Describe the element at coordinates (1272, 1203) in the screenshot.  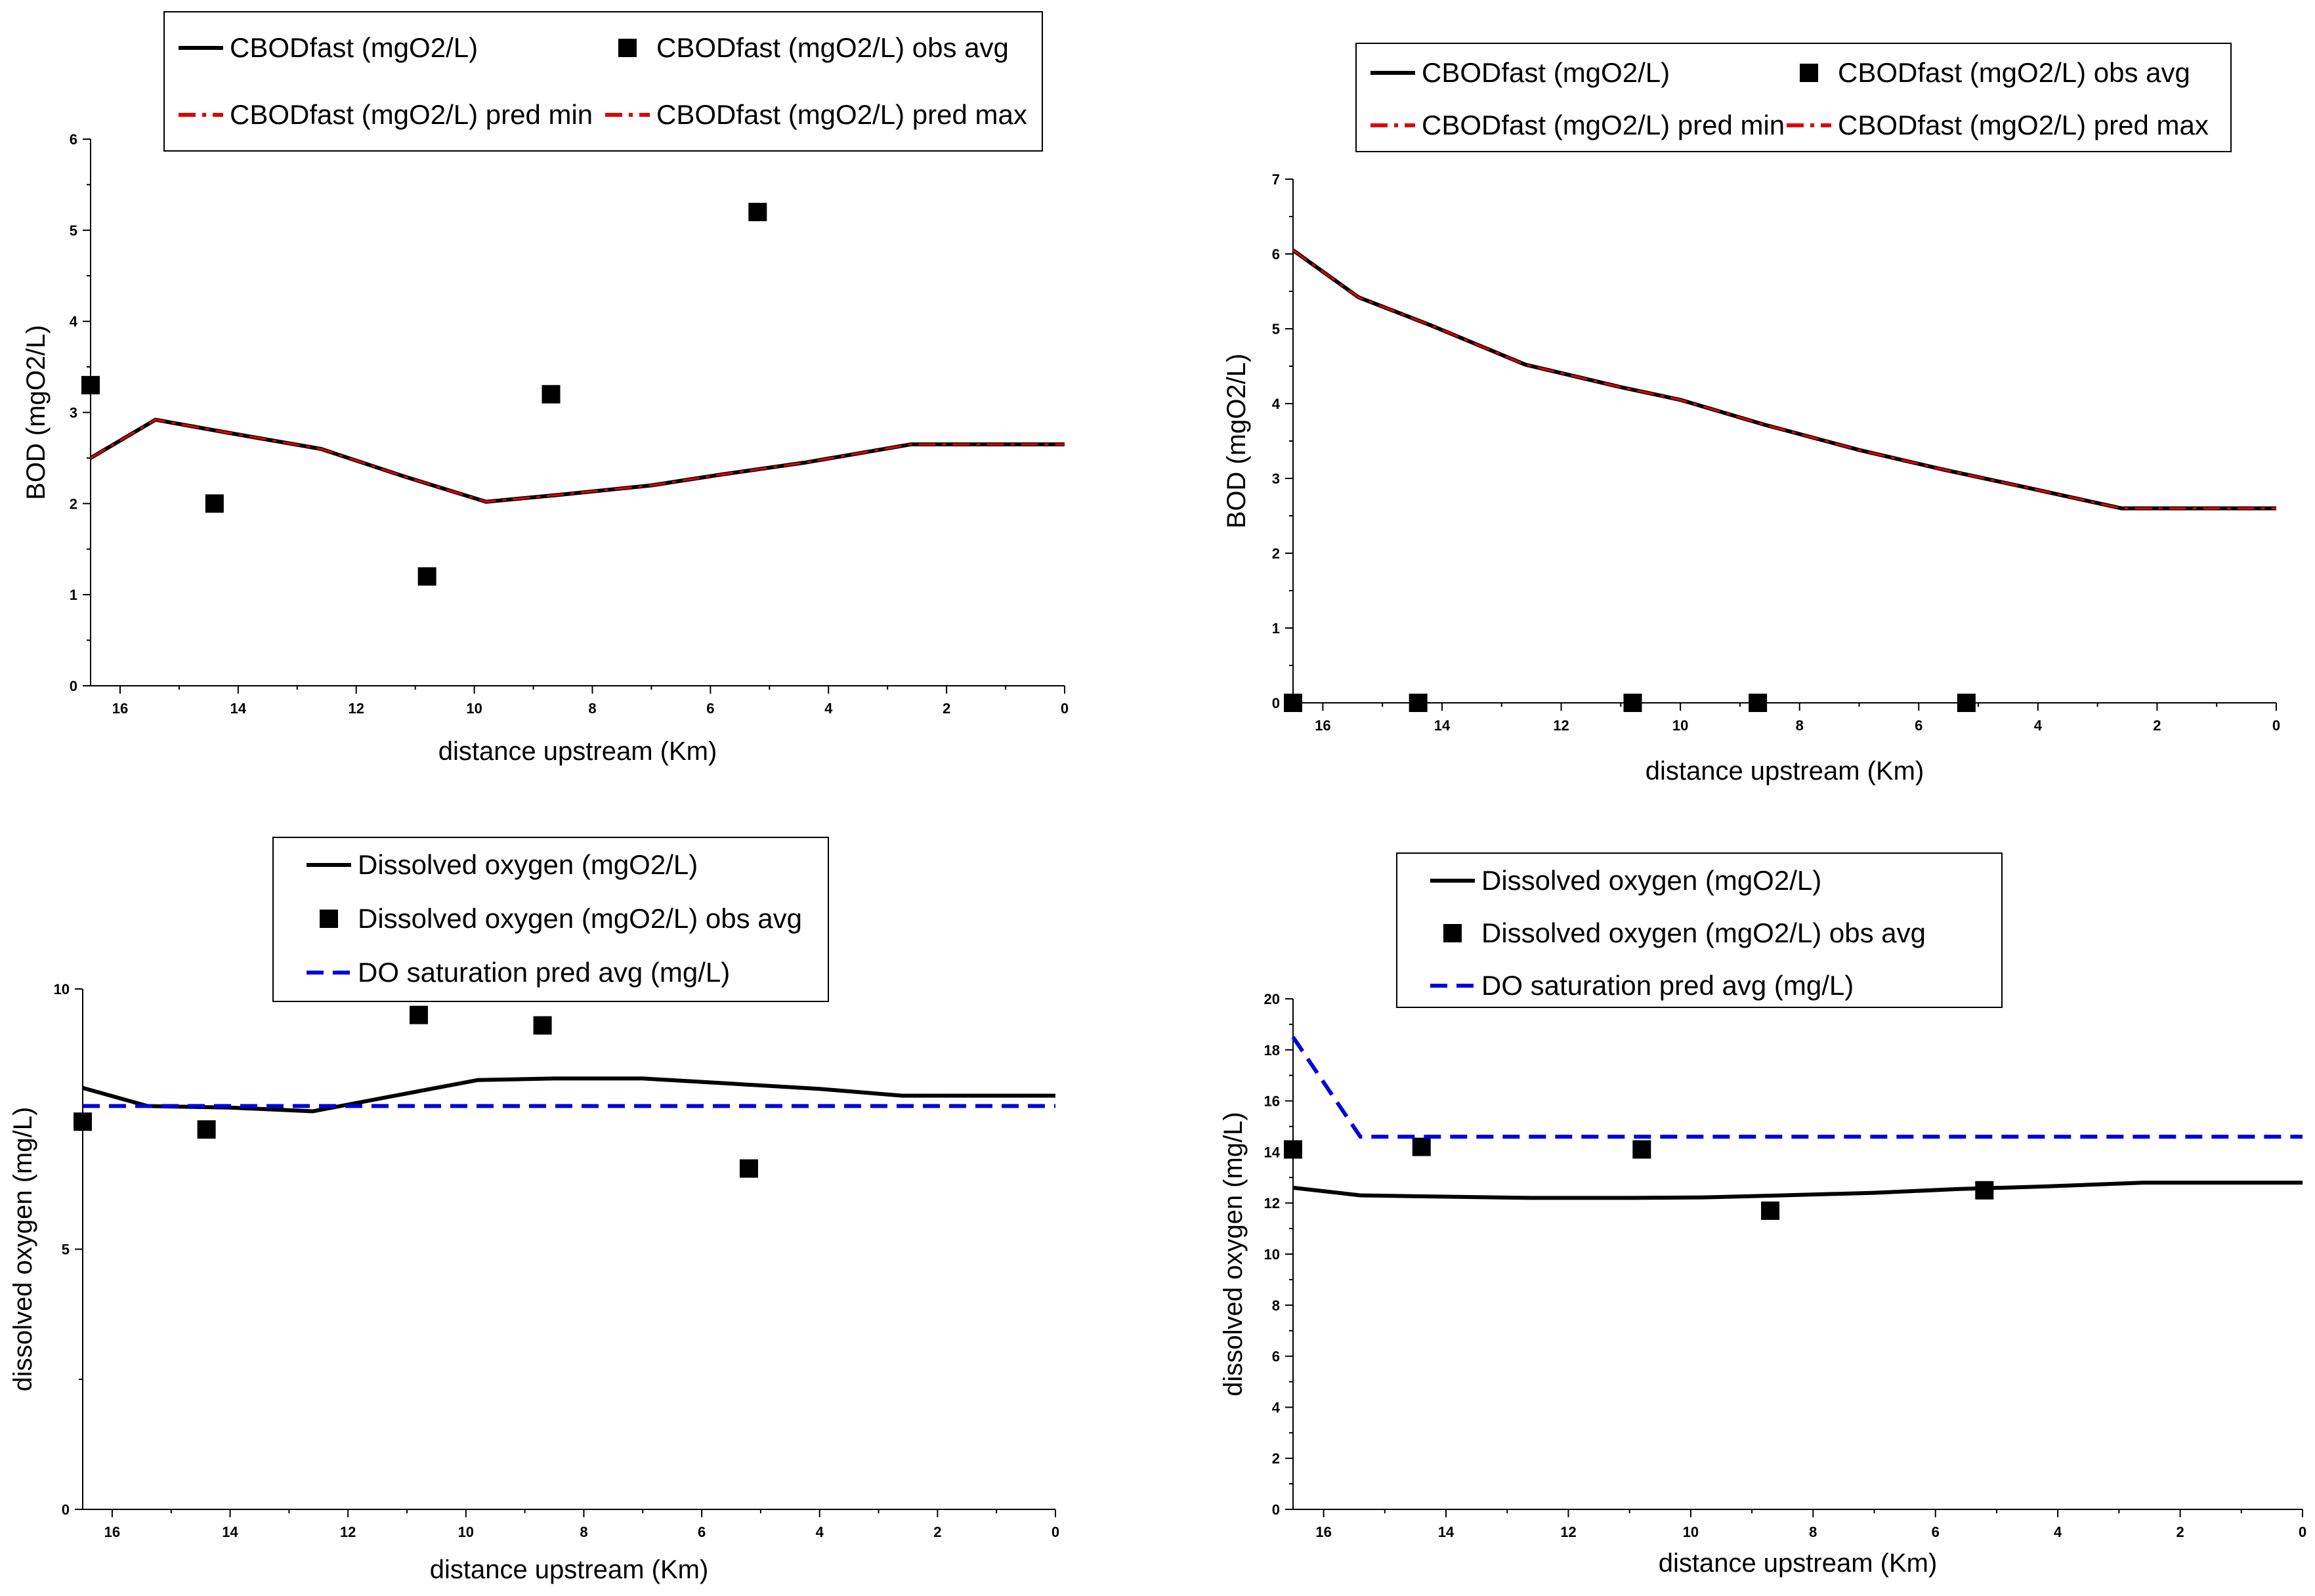
I see `y-tick-label: 12` at that location.